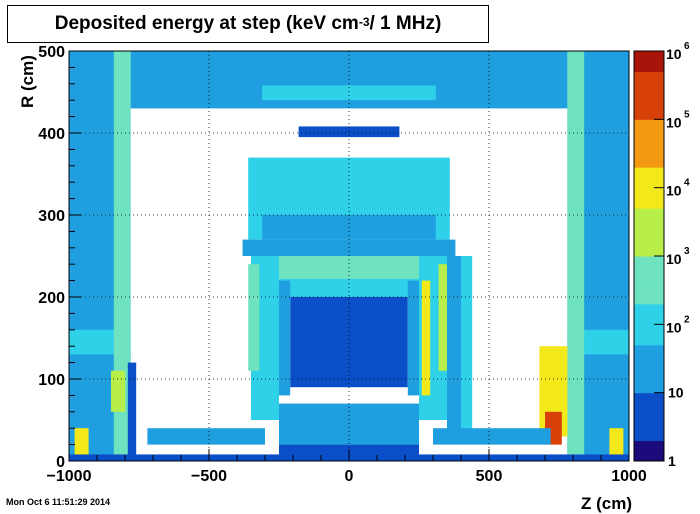 Image resolution: width=700 pixels, height=514 pixels. I want to click on y-axis-label: R (cm), so click(27, 81).